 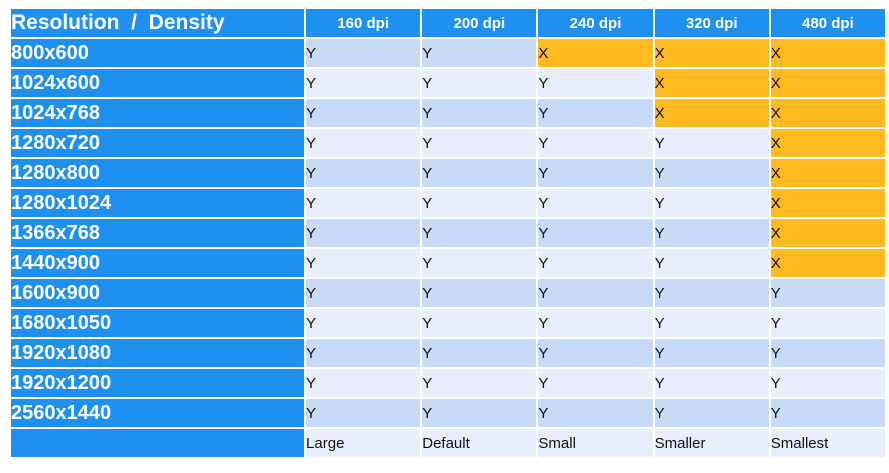 What do you see at coordinates (827, 443) in the screenshot?
I see `footer-cell: Smallest` at bounding box center [827, 443].